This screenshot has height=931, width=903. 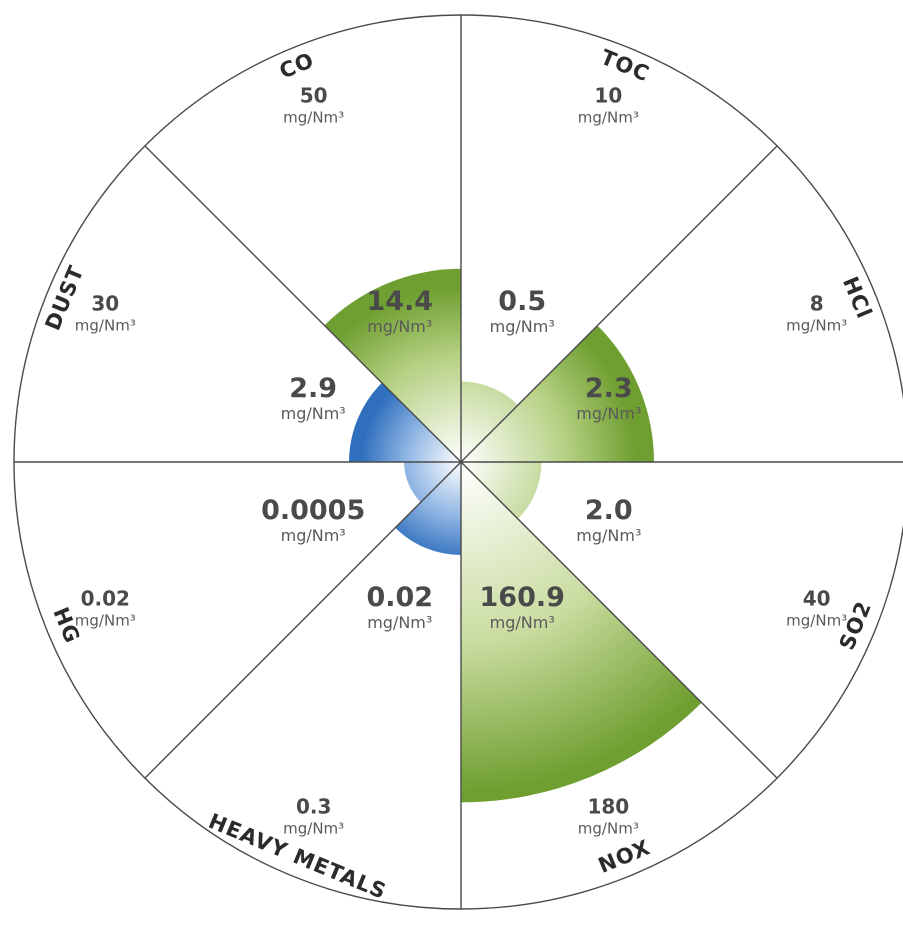 What do you see at coordinates (609, 510) in the screenshot?
I see `measured-value-so2: 2.0` at bounding box center [609, 510].